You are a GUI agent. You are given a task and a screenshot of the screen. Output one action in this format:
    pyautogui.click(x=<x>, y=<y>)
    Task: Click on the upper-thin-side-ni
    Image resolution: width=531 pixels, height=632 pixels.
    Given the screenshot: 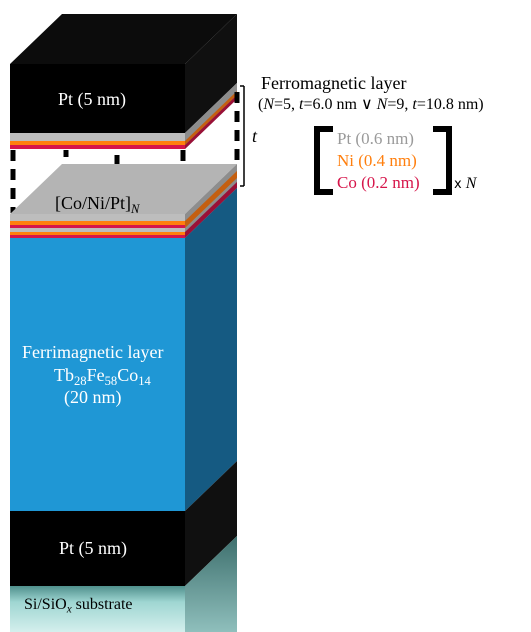 What is the action you would take?
    pyautogui.click(x=211, y=118)
    